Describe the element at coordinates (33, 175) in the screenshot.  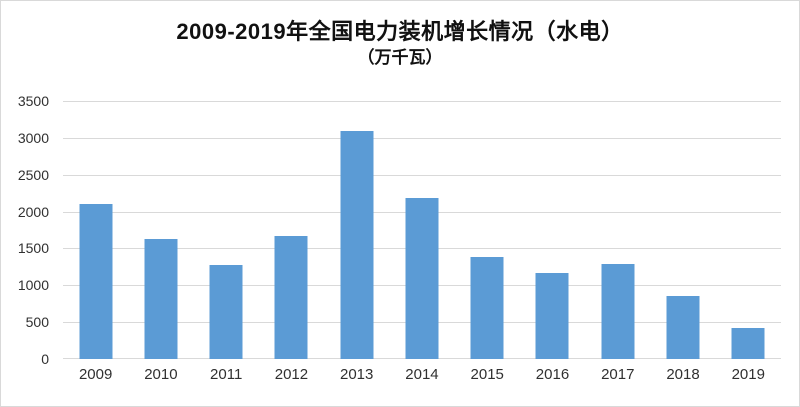
I see `y-tick-label-2500: 2500` at that location.